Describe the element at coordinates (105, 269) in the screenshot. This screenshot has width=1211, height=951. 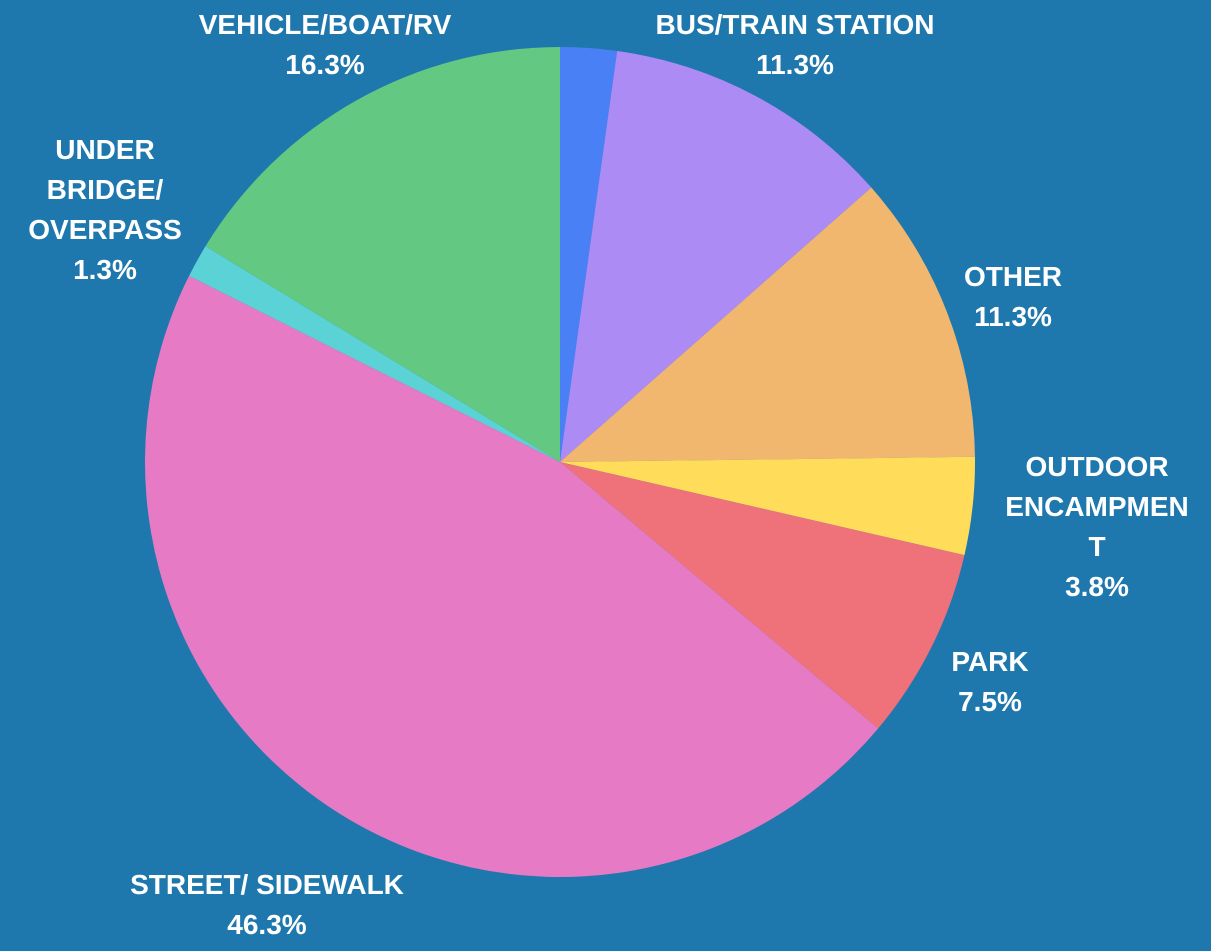
I see `value-label: 1.3%` at that location.